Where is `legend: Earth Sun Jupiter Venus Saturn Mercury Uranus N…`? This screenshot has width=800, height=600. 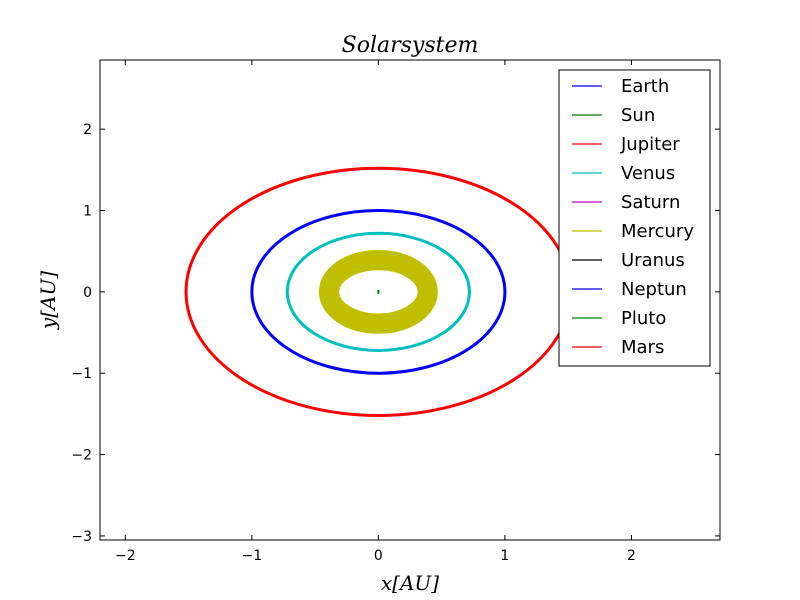
legend: Earth Sun Jupiter Venus Saturn Mercury Uranus N… is located at coordinates (634, 218).